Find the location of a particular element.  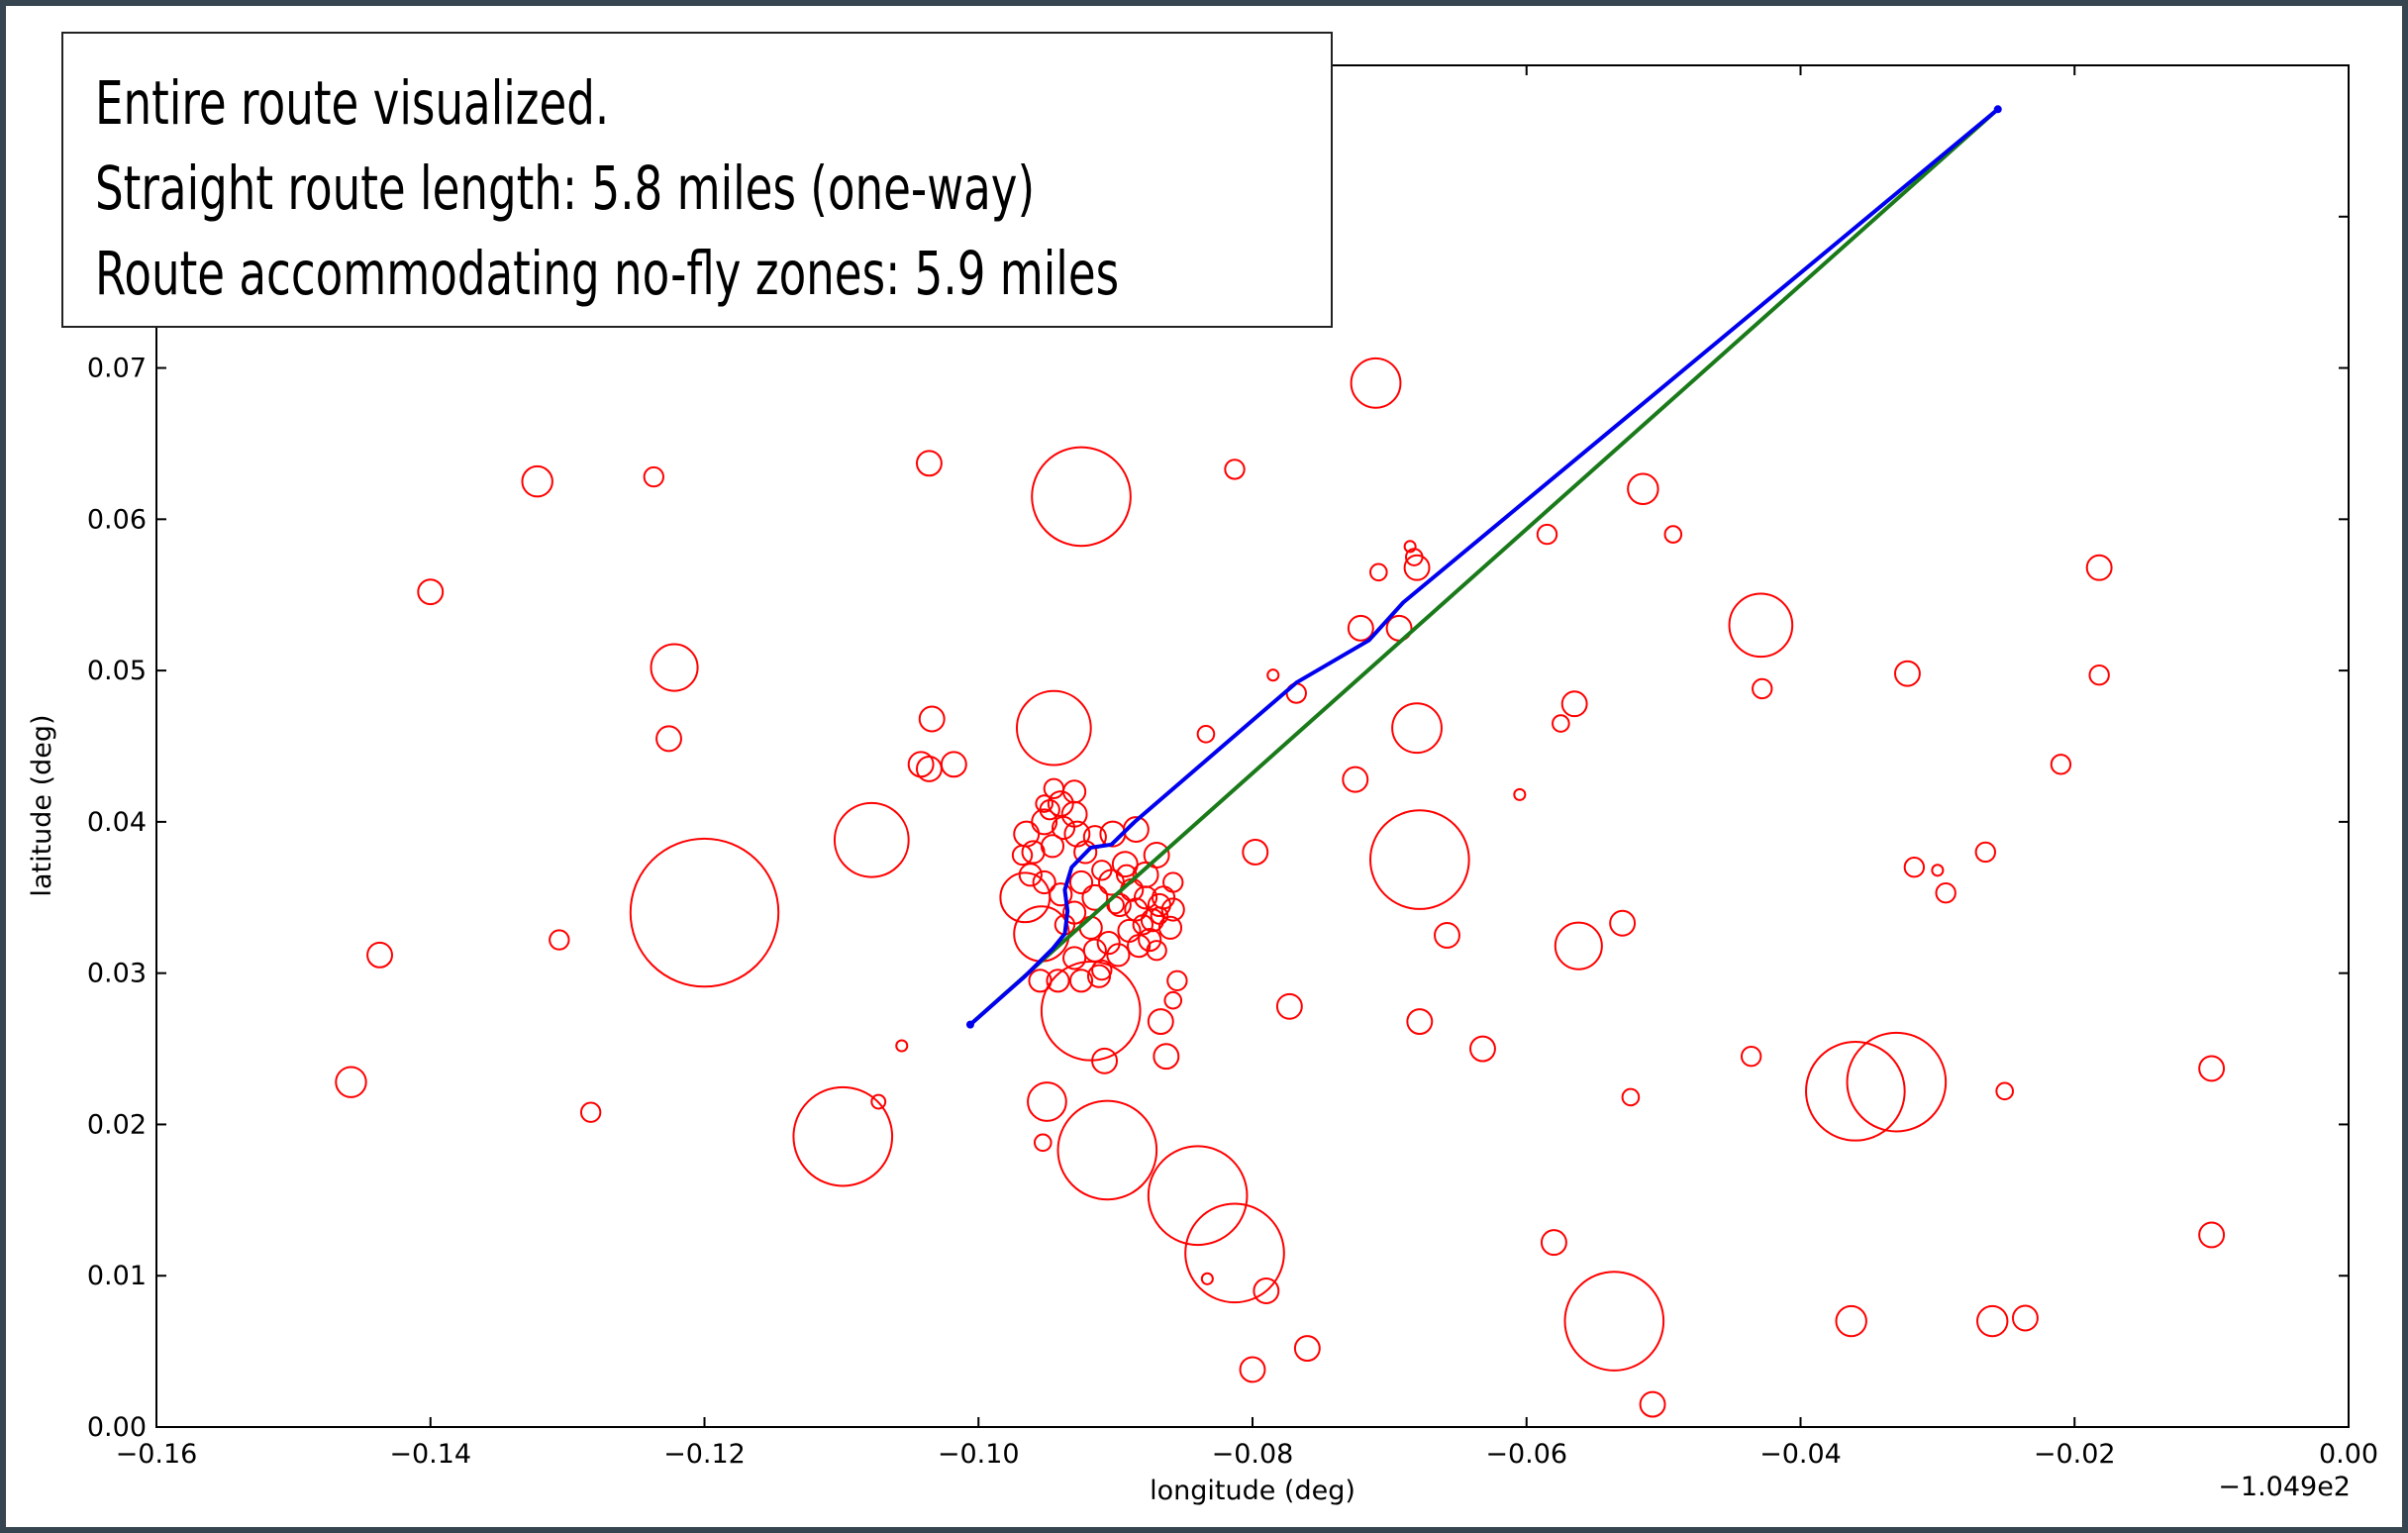

x-tick-label: −0.10 is located at coordinates (979, 1454).